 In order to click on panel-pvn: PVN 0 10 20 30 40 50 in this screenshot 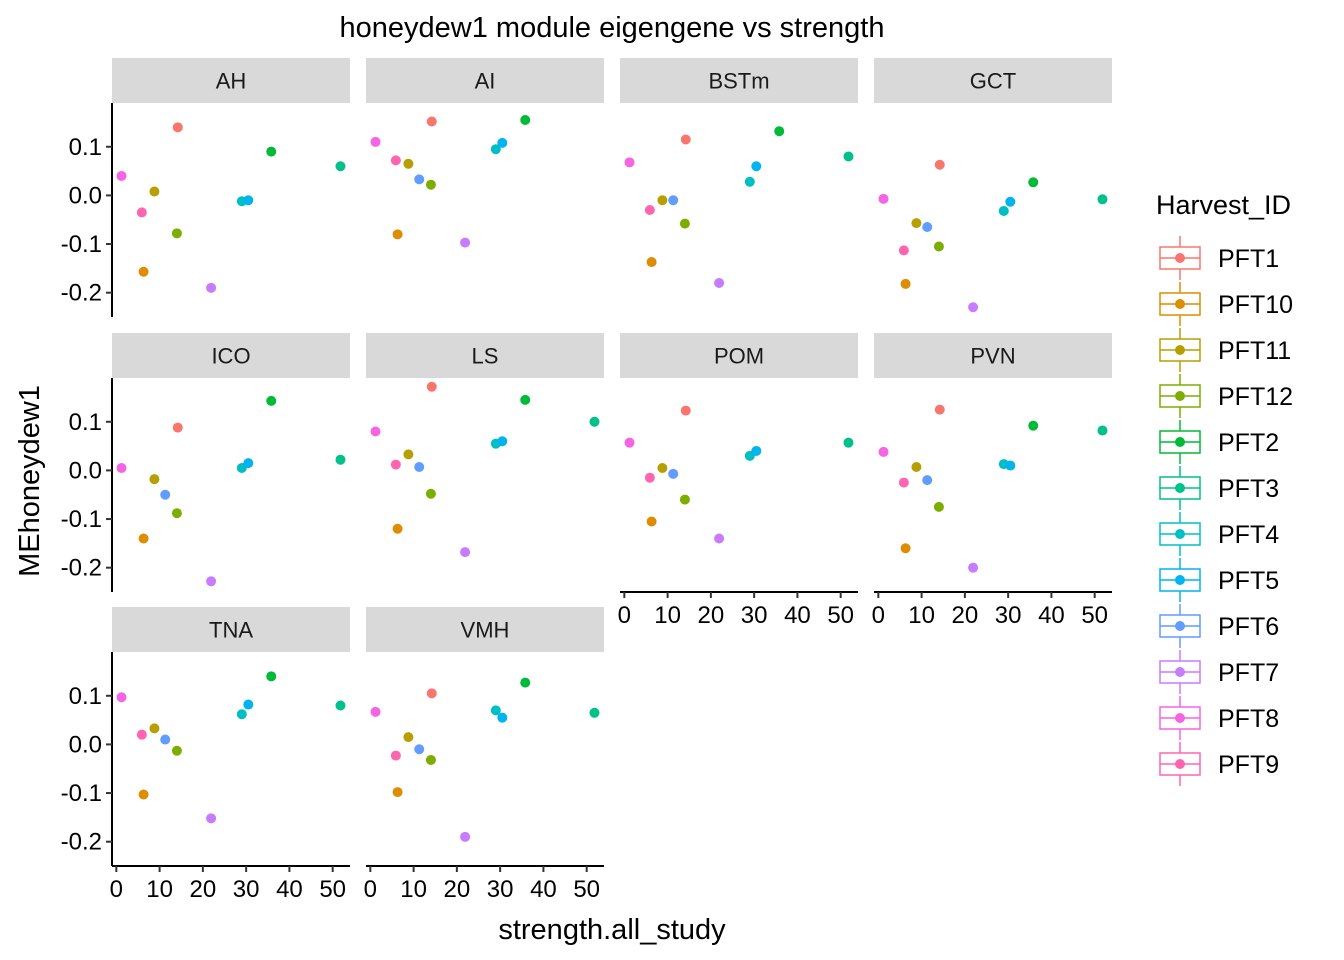, I will do `click(992, 481)`.